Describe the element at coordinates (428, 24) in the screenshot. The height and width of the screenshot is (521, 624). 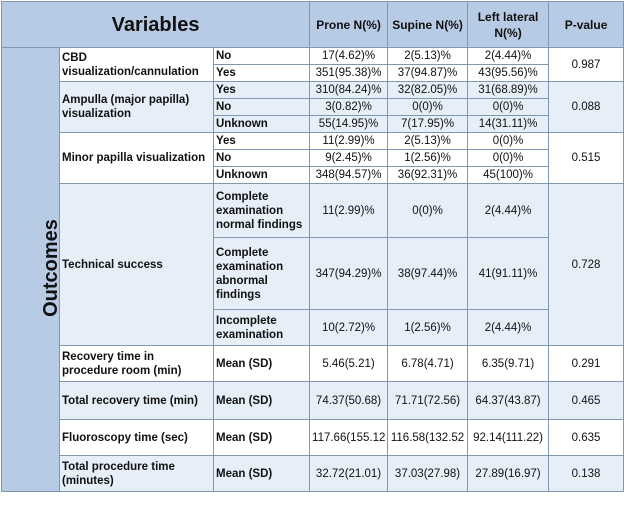
I see `header-supine: Supine N(%)` at that location.